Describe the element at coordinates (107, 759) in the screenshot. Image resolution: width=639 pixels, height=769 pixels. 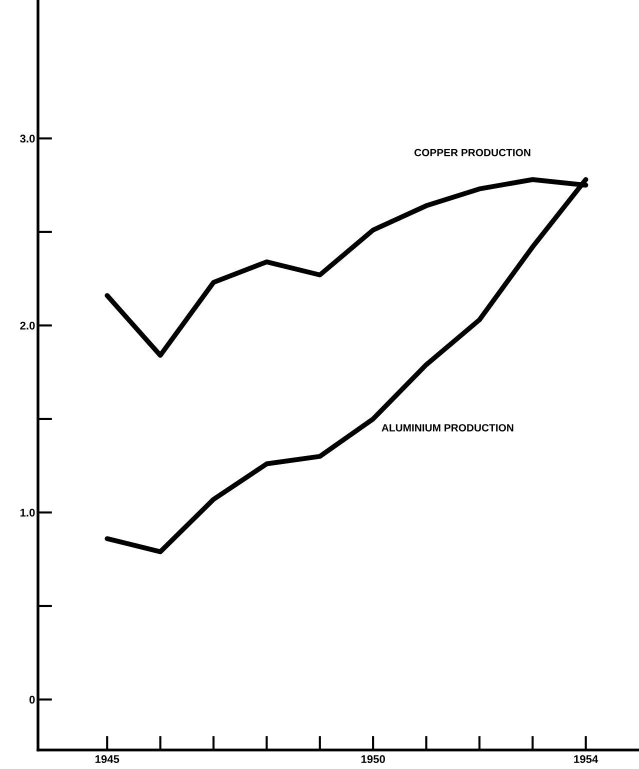
I see `x-tick-label: 1945` at that location.